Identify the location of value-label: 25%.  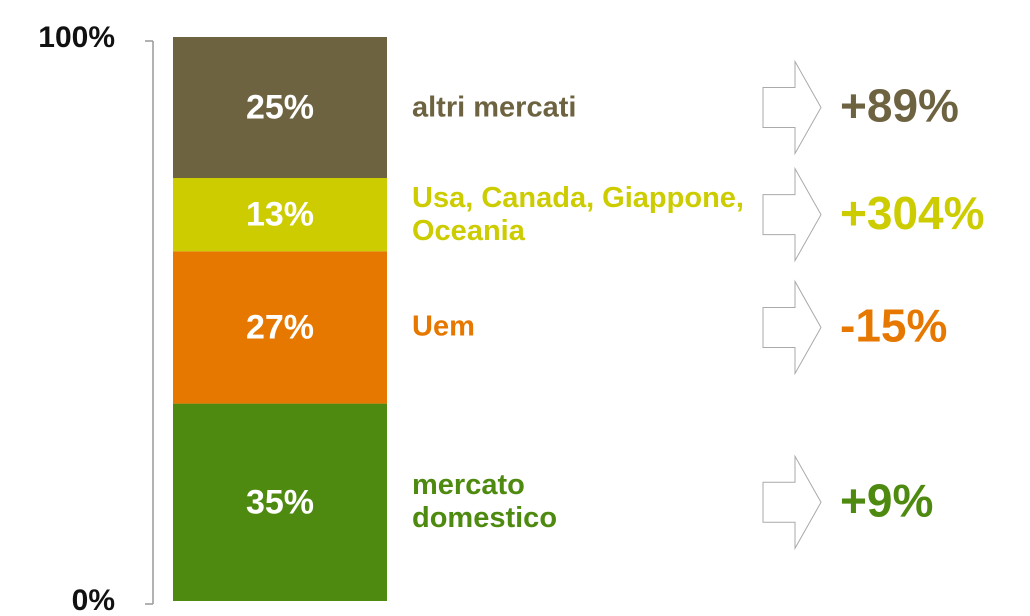
(280, 107).